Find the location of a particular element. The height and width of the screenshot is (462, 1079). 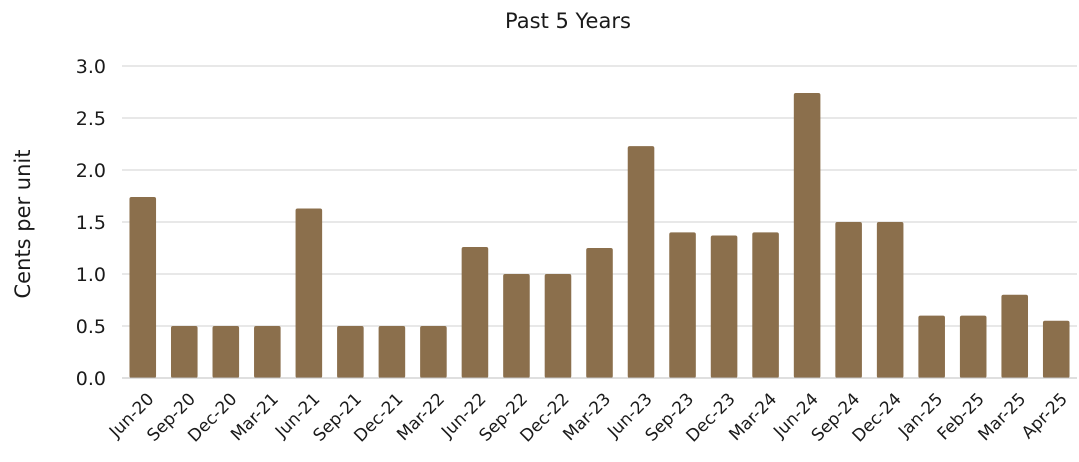

x-tick-label: Apr-25 is located at coordinates (1045, 416).